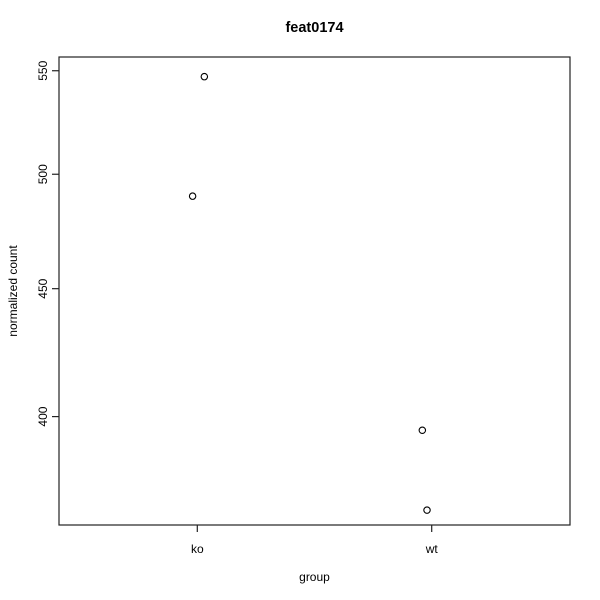 The width and height of the screenshot is (600, 600). What do you see at coordinates (43, 416) in the screenshot?
I see `y-tick-label: 400` at bounding box center [43, 416].